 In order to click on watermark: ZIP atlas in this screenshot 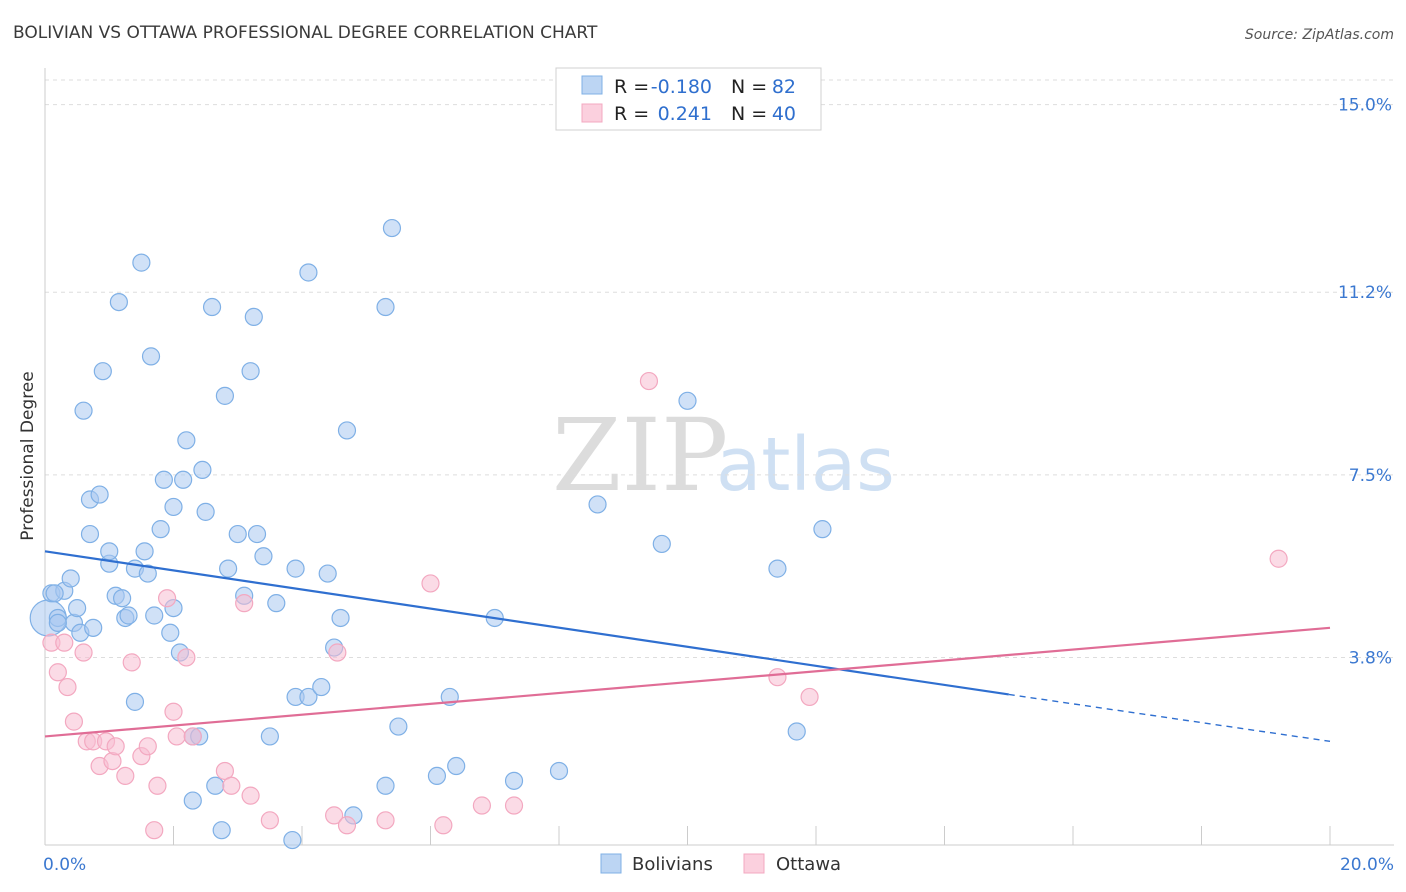, I will do `click(723, 455)`.